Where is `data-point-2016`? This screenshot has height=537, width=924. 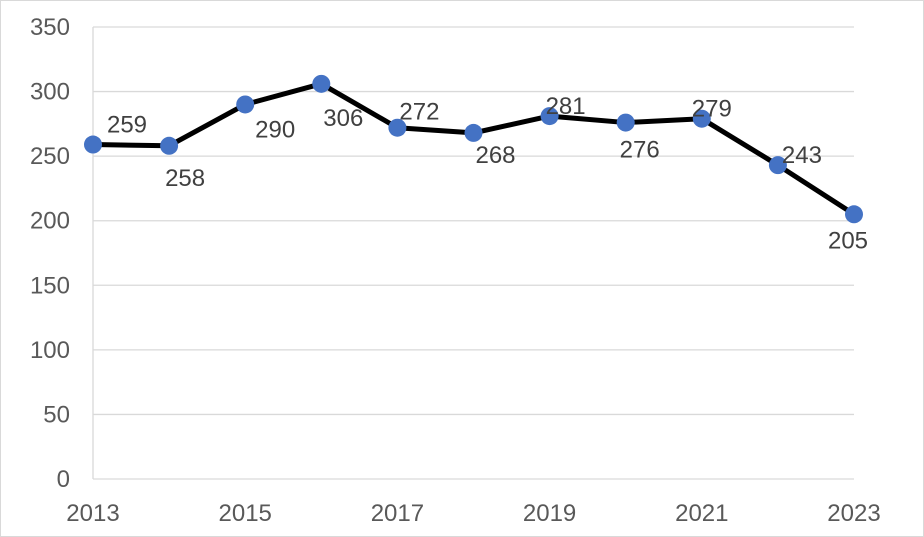 data-point-2016 is located at coordinates (321, 83).